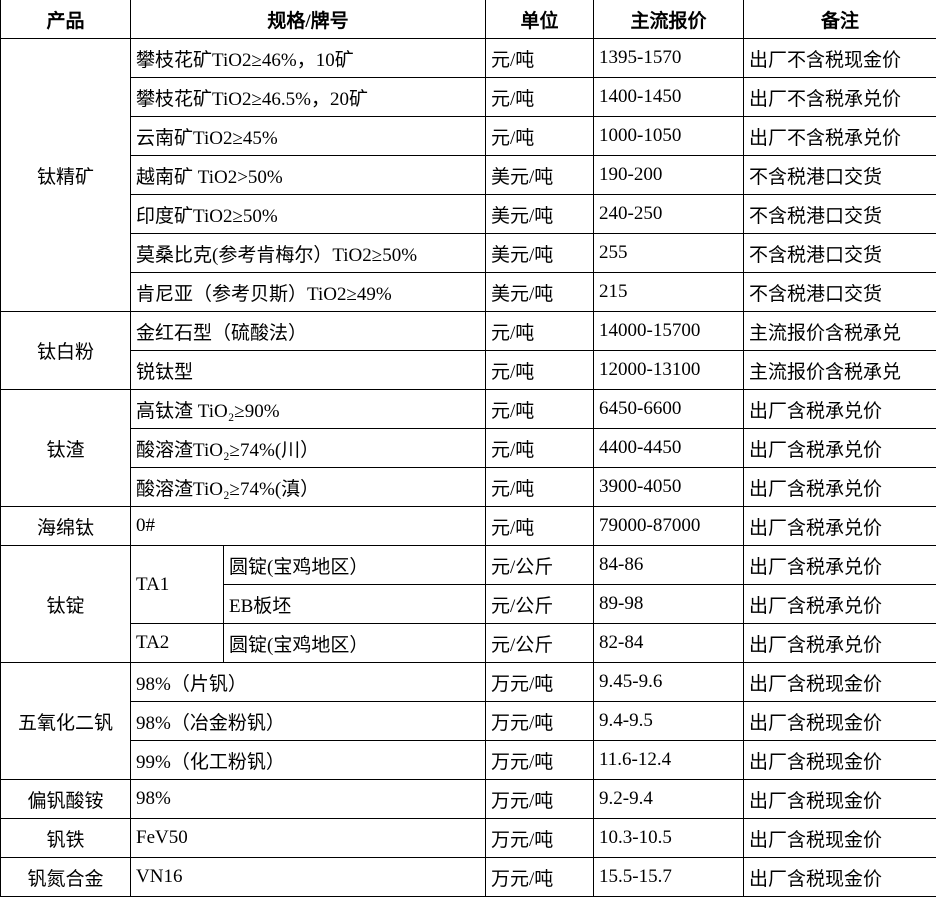 This screenshot has height=898, width=936. What do you see at coordinates (468, 97) in the screenshot?
I see `table-row: 攀枝花矿TiO2≥46.5%，20矿 元/吨 1400-1450 出厂不含税承兑价` at bounding box center [468, 97].